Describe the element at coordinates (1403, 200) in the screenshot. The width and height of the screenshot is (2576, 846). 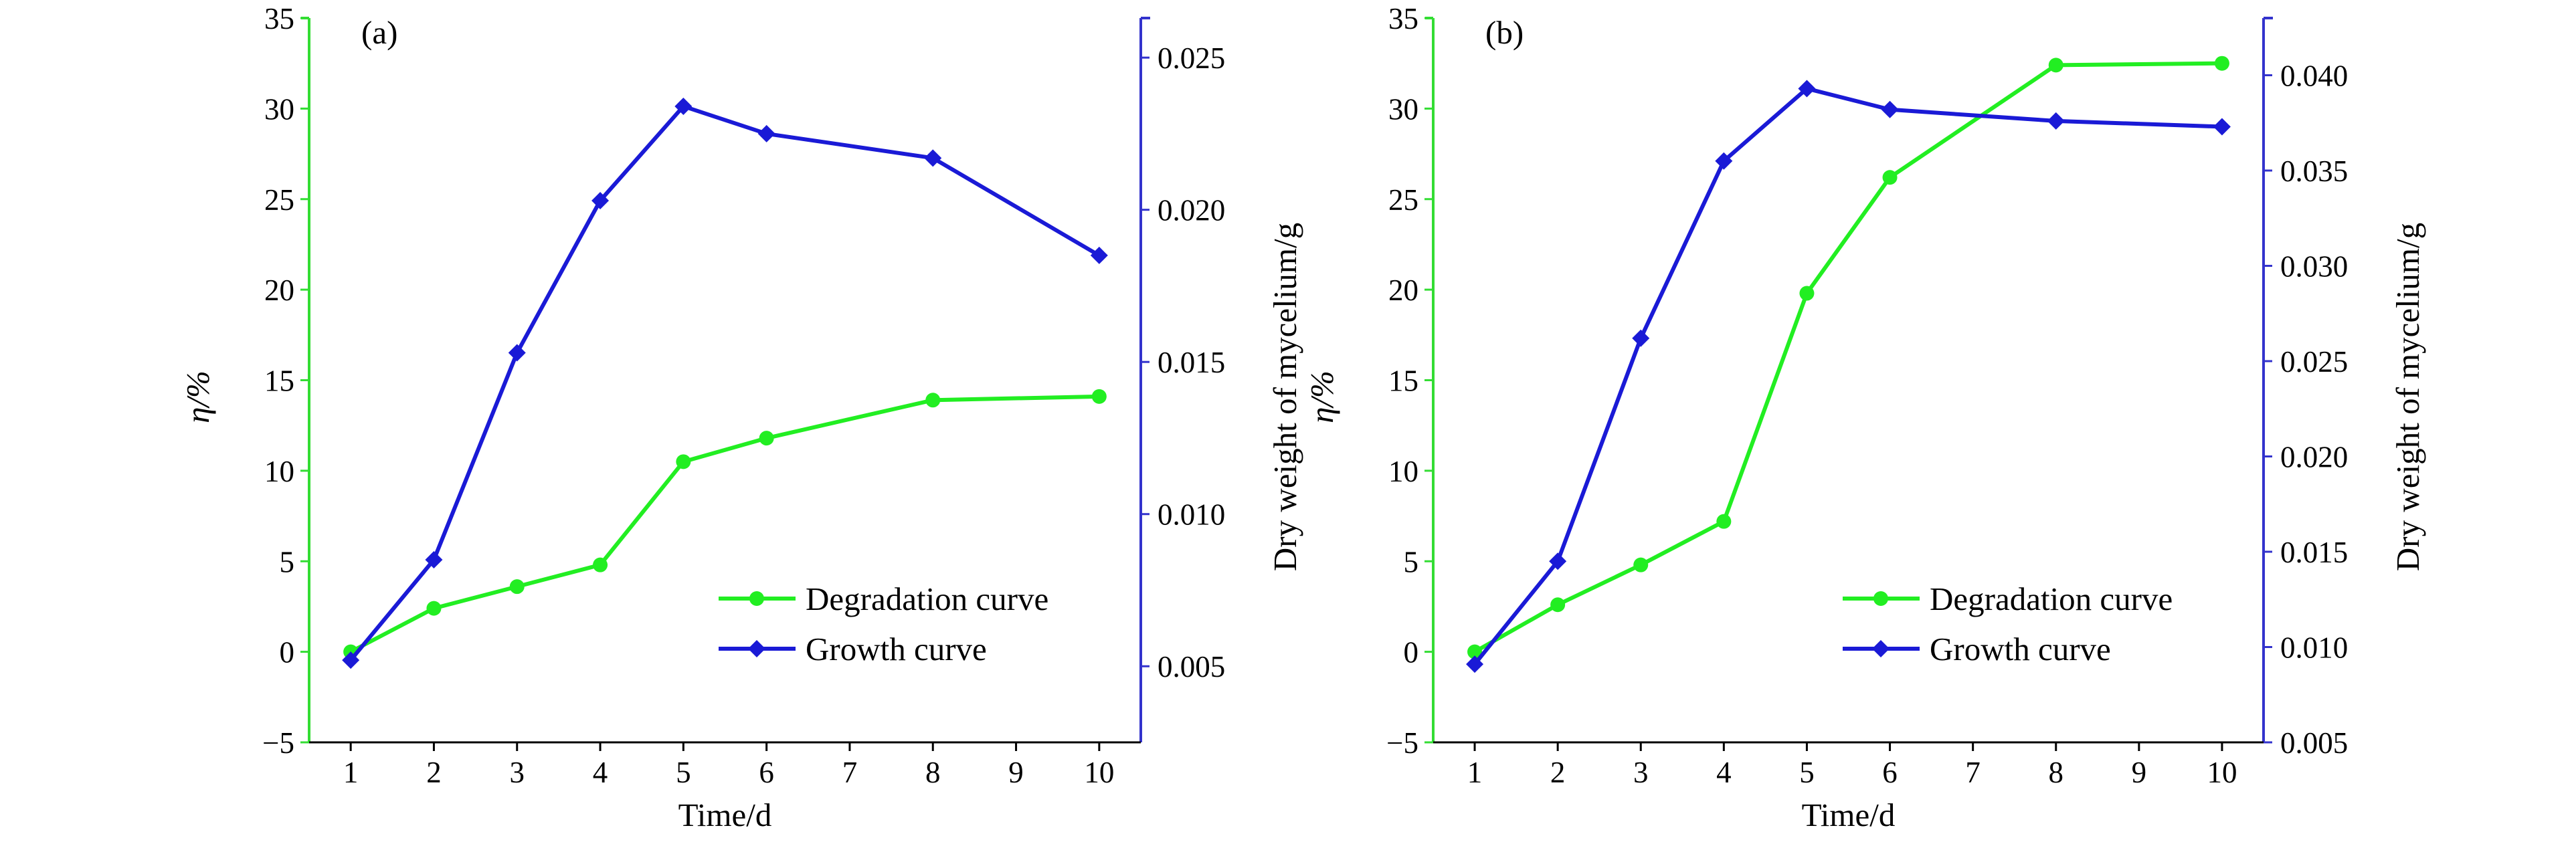
I see `left-y-tick-label: 25` at that location.